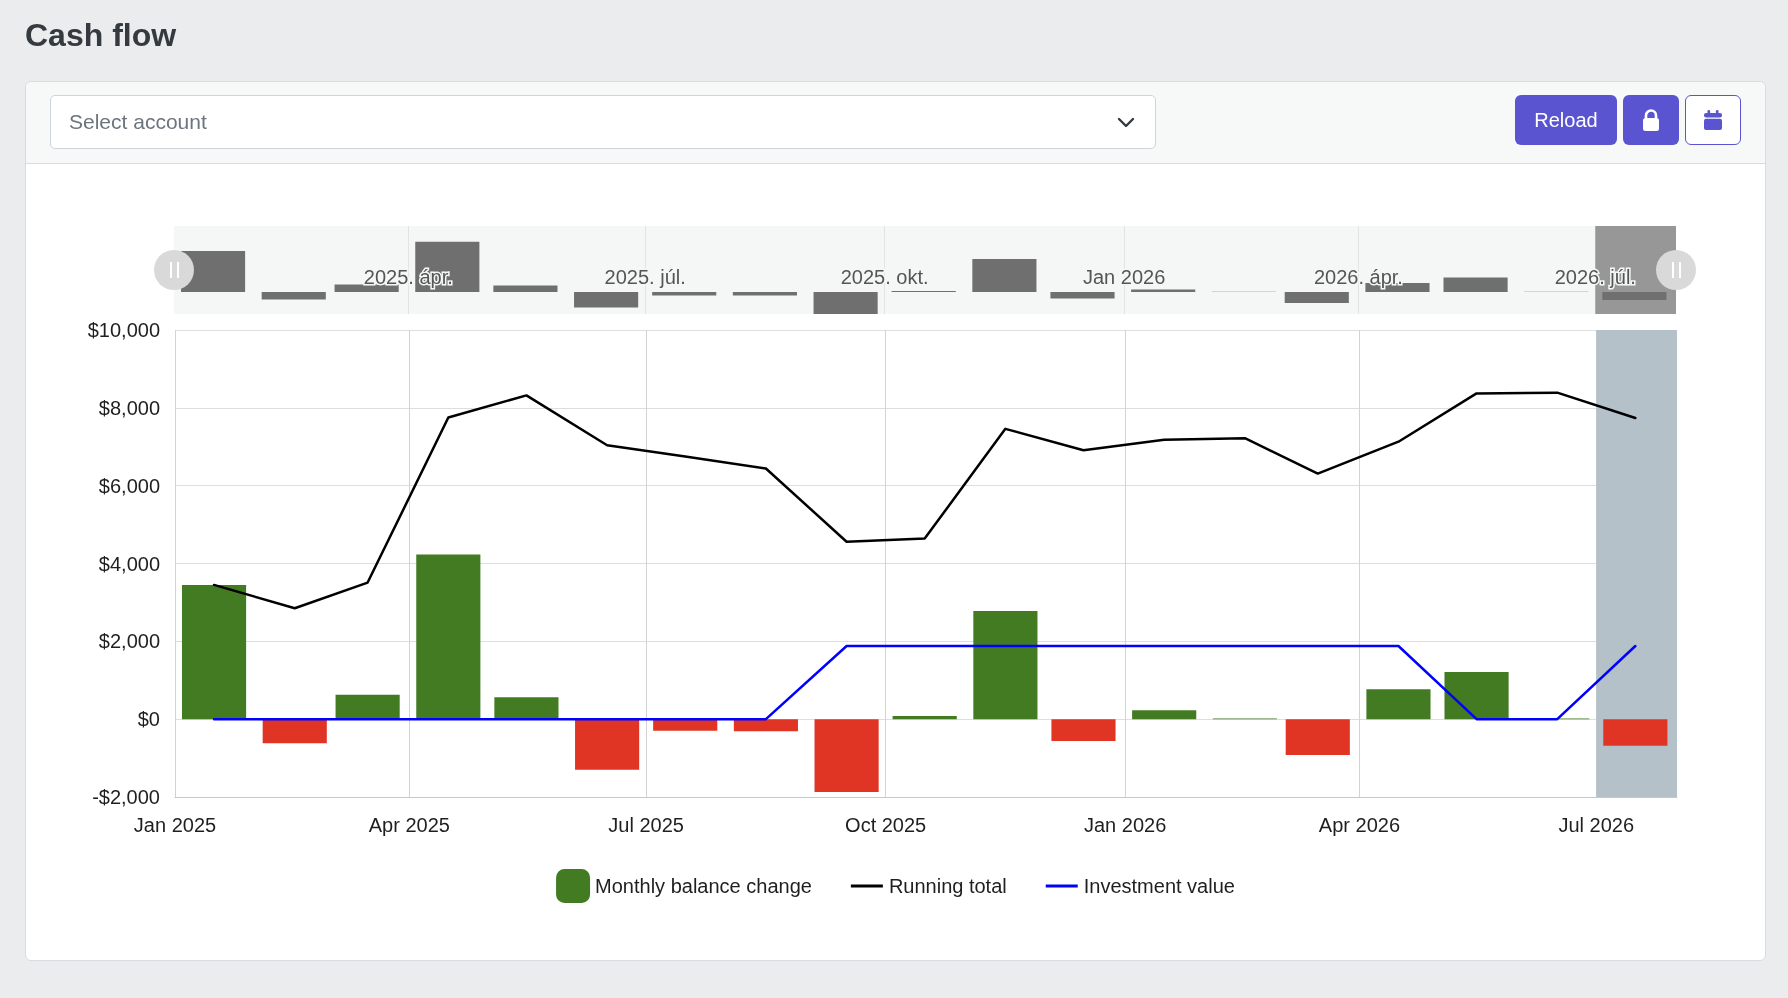 The width and height of the screenshot is (1788, 998). I want to click on x-tick-label: 2025. okt., so click(884, 277).